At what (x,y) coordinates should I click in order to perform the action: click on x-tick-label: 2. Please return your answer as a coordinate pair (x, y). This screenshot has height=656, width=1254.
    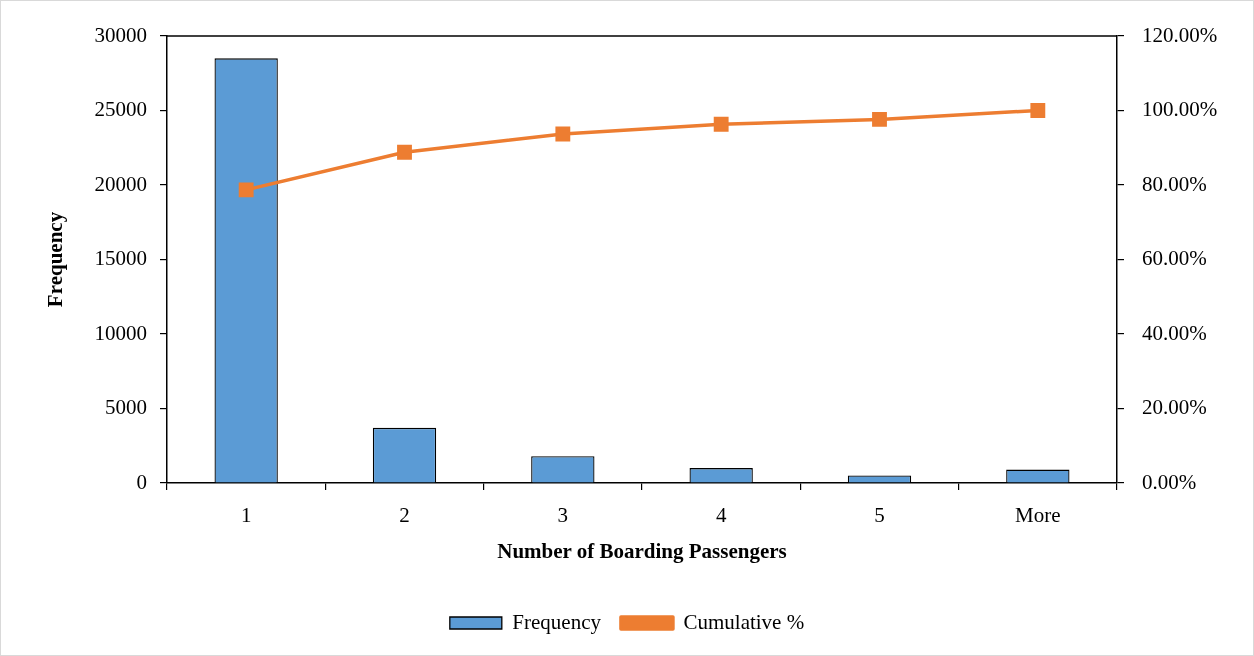
    Looking at the image, I should click on (404, 514).